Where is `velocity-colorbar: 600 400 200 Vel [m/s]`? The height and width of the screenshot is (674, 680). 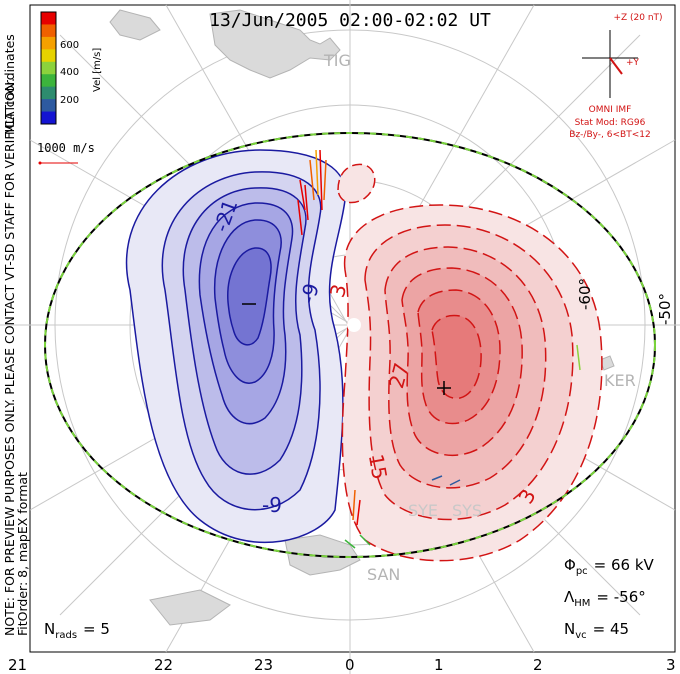 velocity-colorbar: 600 400 200 Vel [m/s] is located at coordinates (71, 68).